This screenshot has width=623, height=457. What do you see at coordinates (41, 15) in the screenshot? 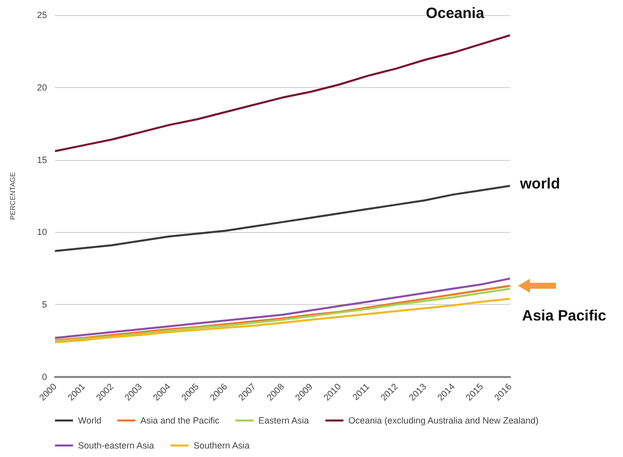
I see `y-tick-label: 25` at bounding box center [41, 15].